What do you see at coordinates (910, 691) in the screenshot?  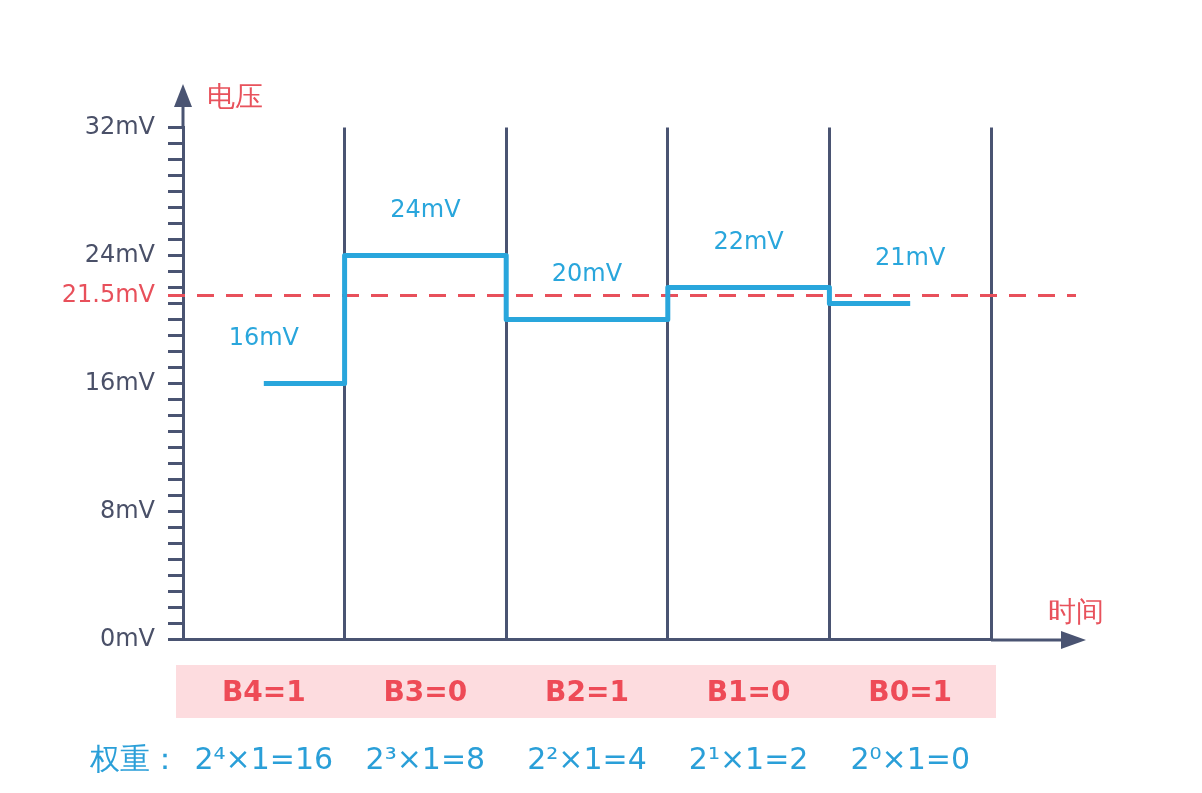 I see `x-tick-label: B0=1` at bounding box center [910, 691].